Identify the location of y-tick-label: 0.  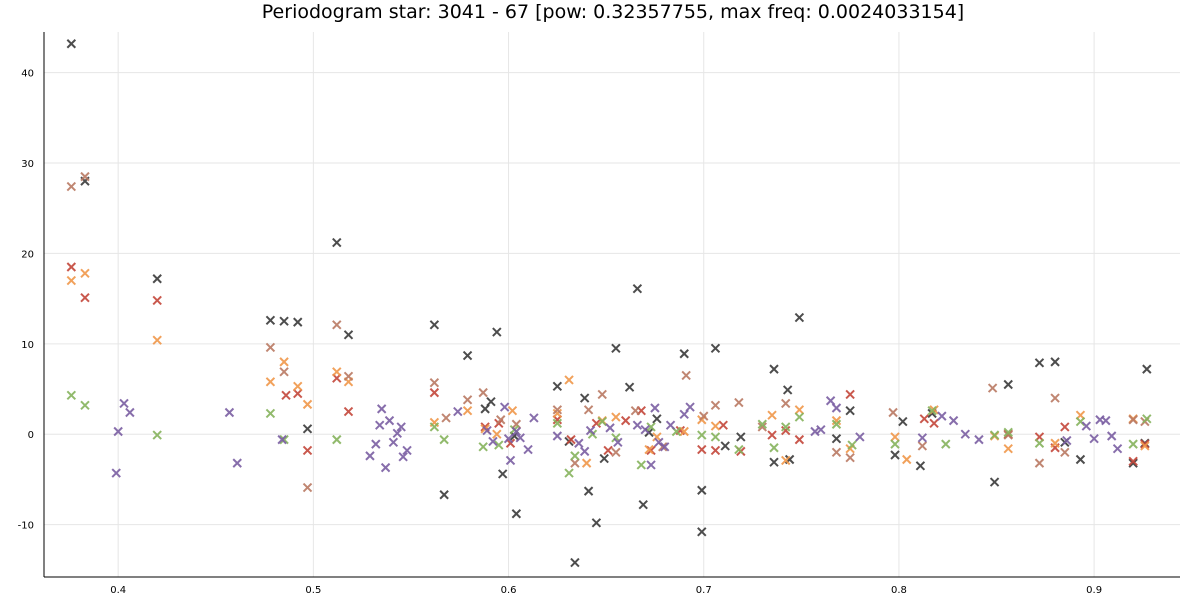
(31, 435).